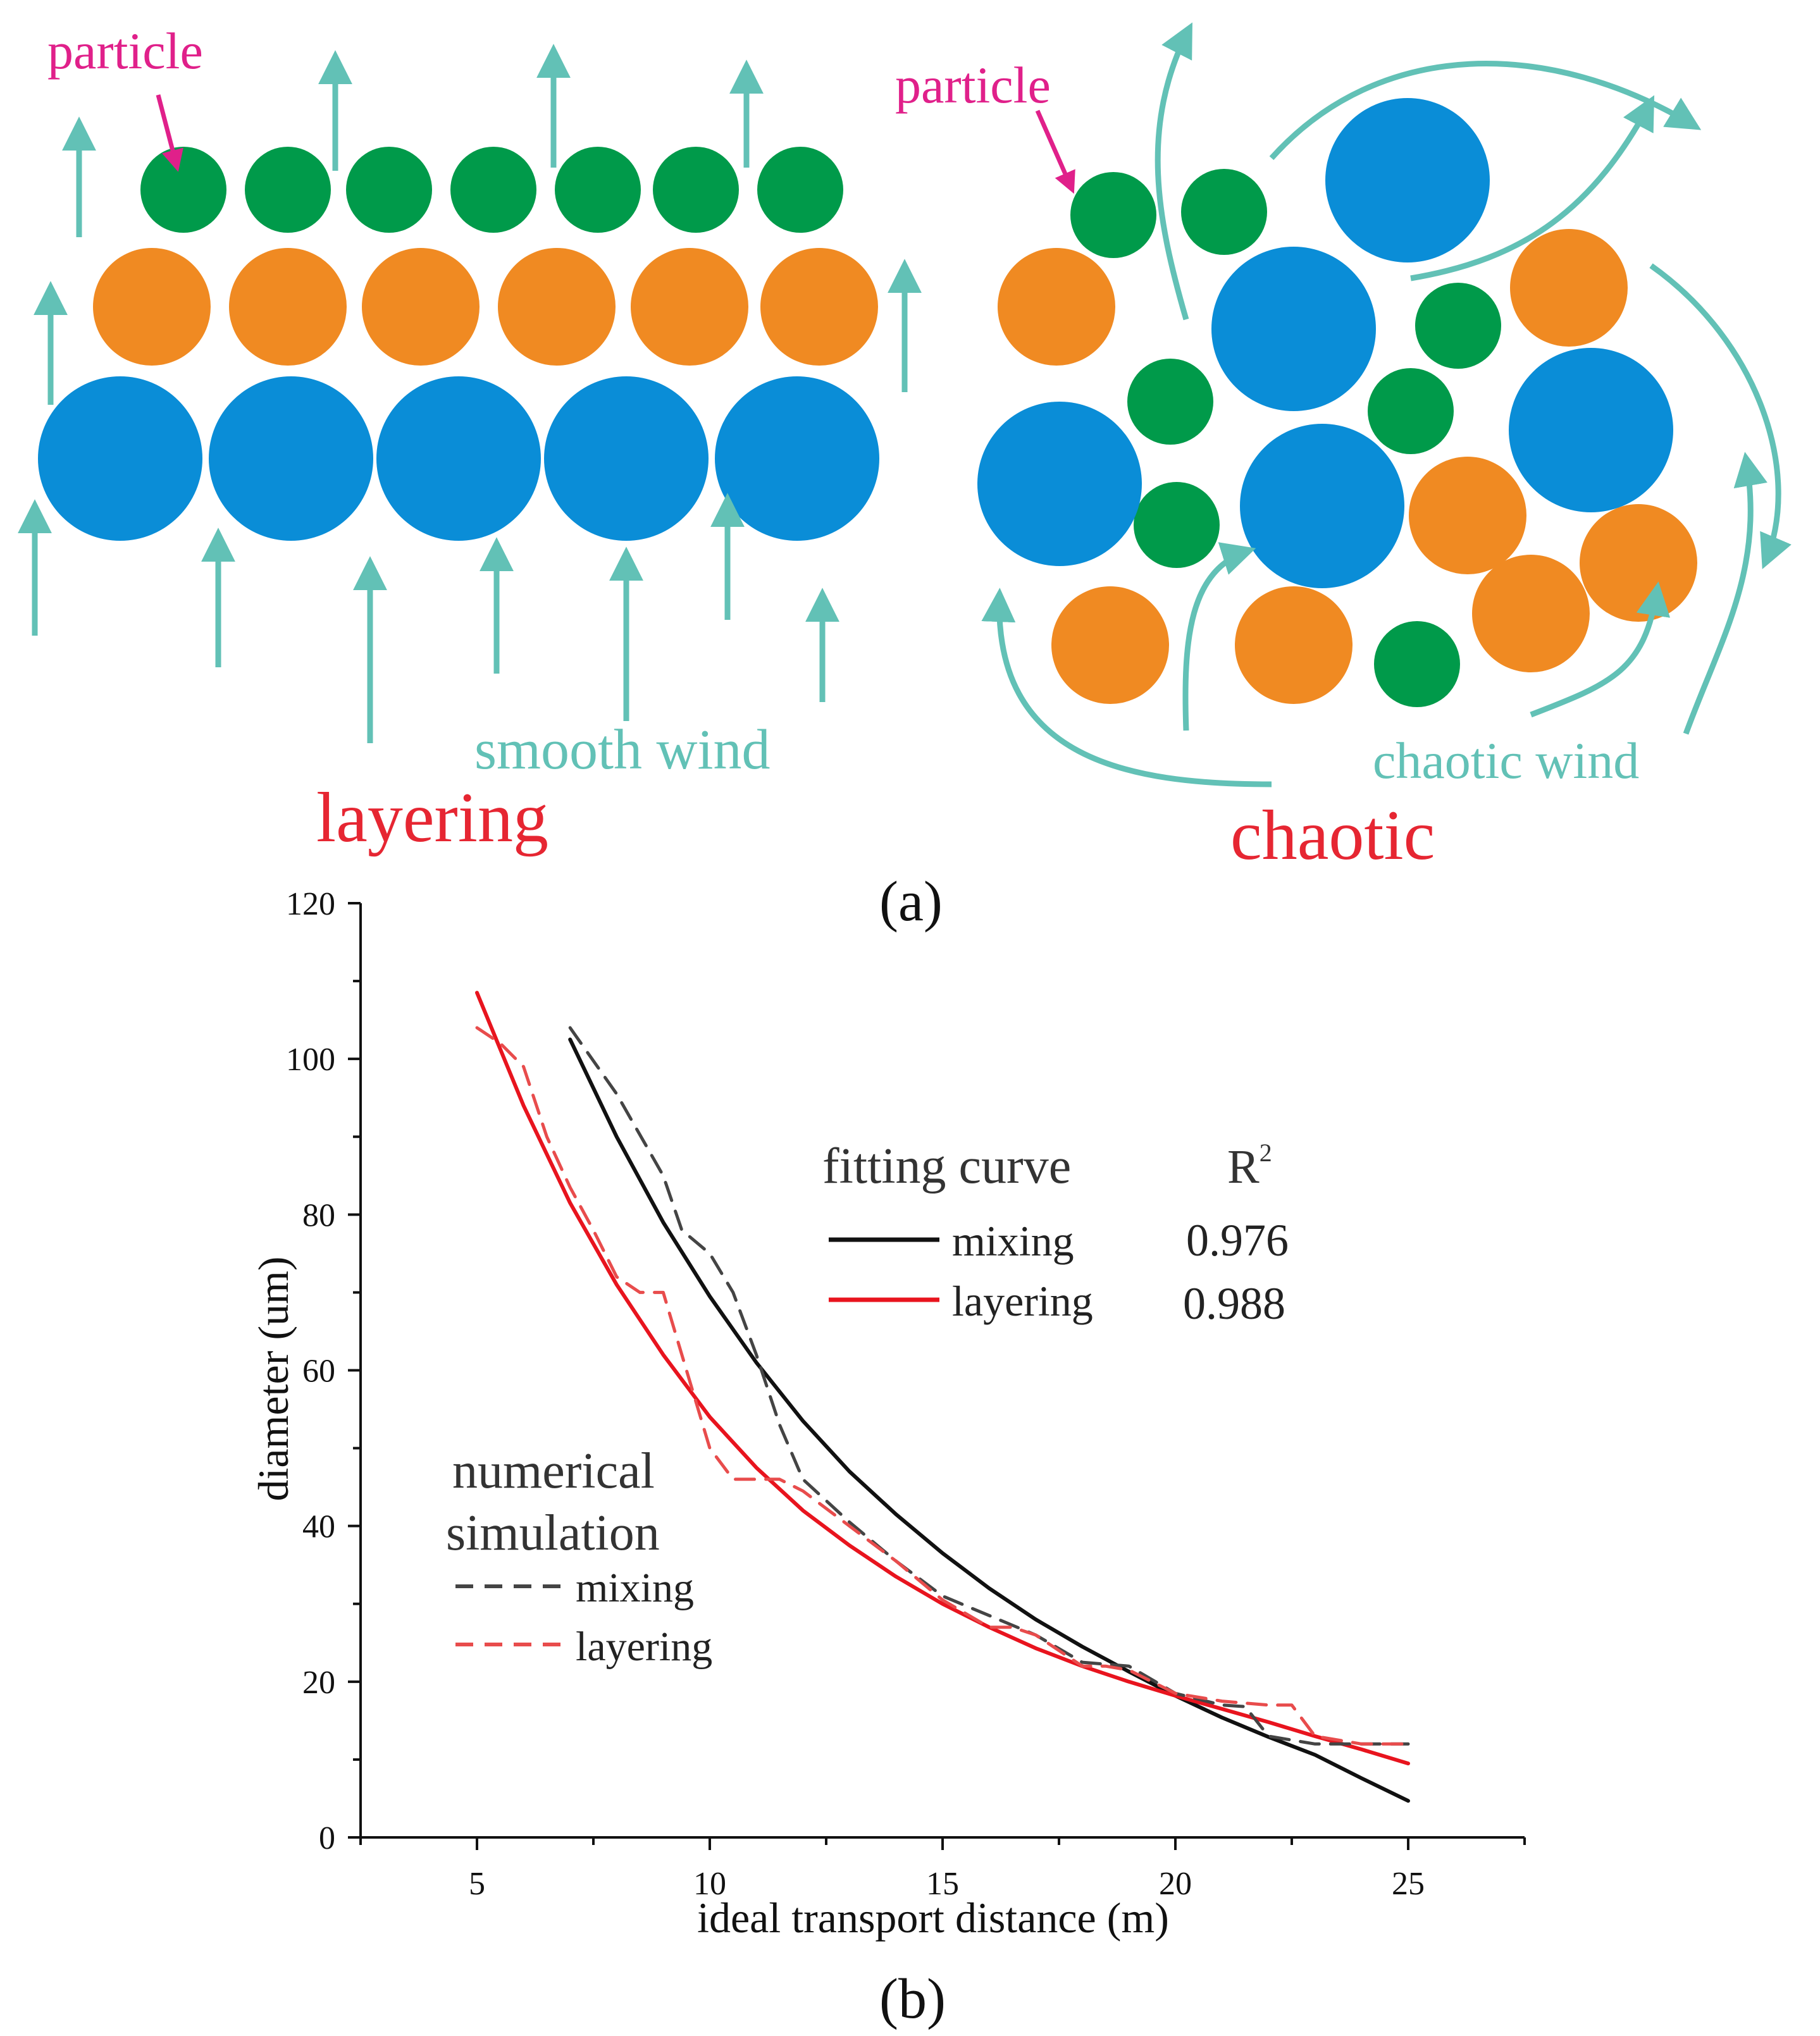 The width and height of the screenshot is (1820, 2036). What do you see at coordinates (327, 1838) in the screenshot?
I see `y-tick-label: 0` at bounding box center [327, 1838].